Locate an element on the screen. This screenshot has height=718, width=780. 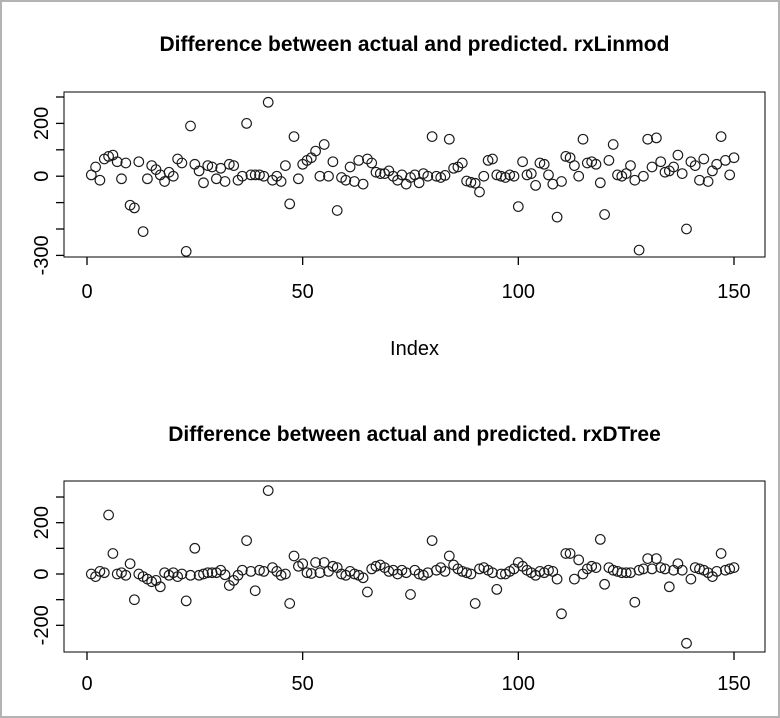
y-tick-label: -300 is located at coordinates (42, 255).